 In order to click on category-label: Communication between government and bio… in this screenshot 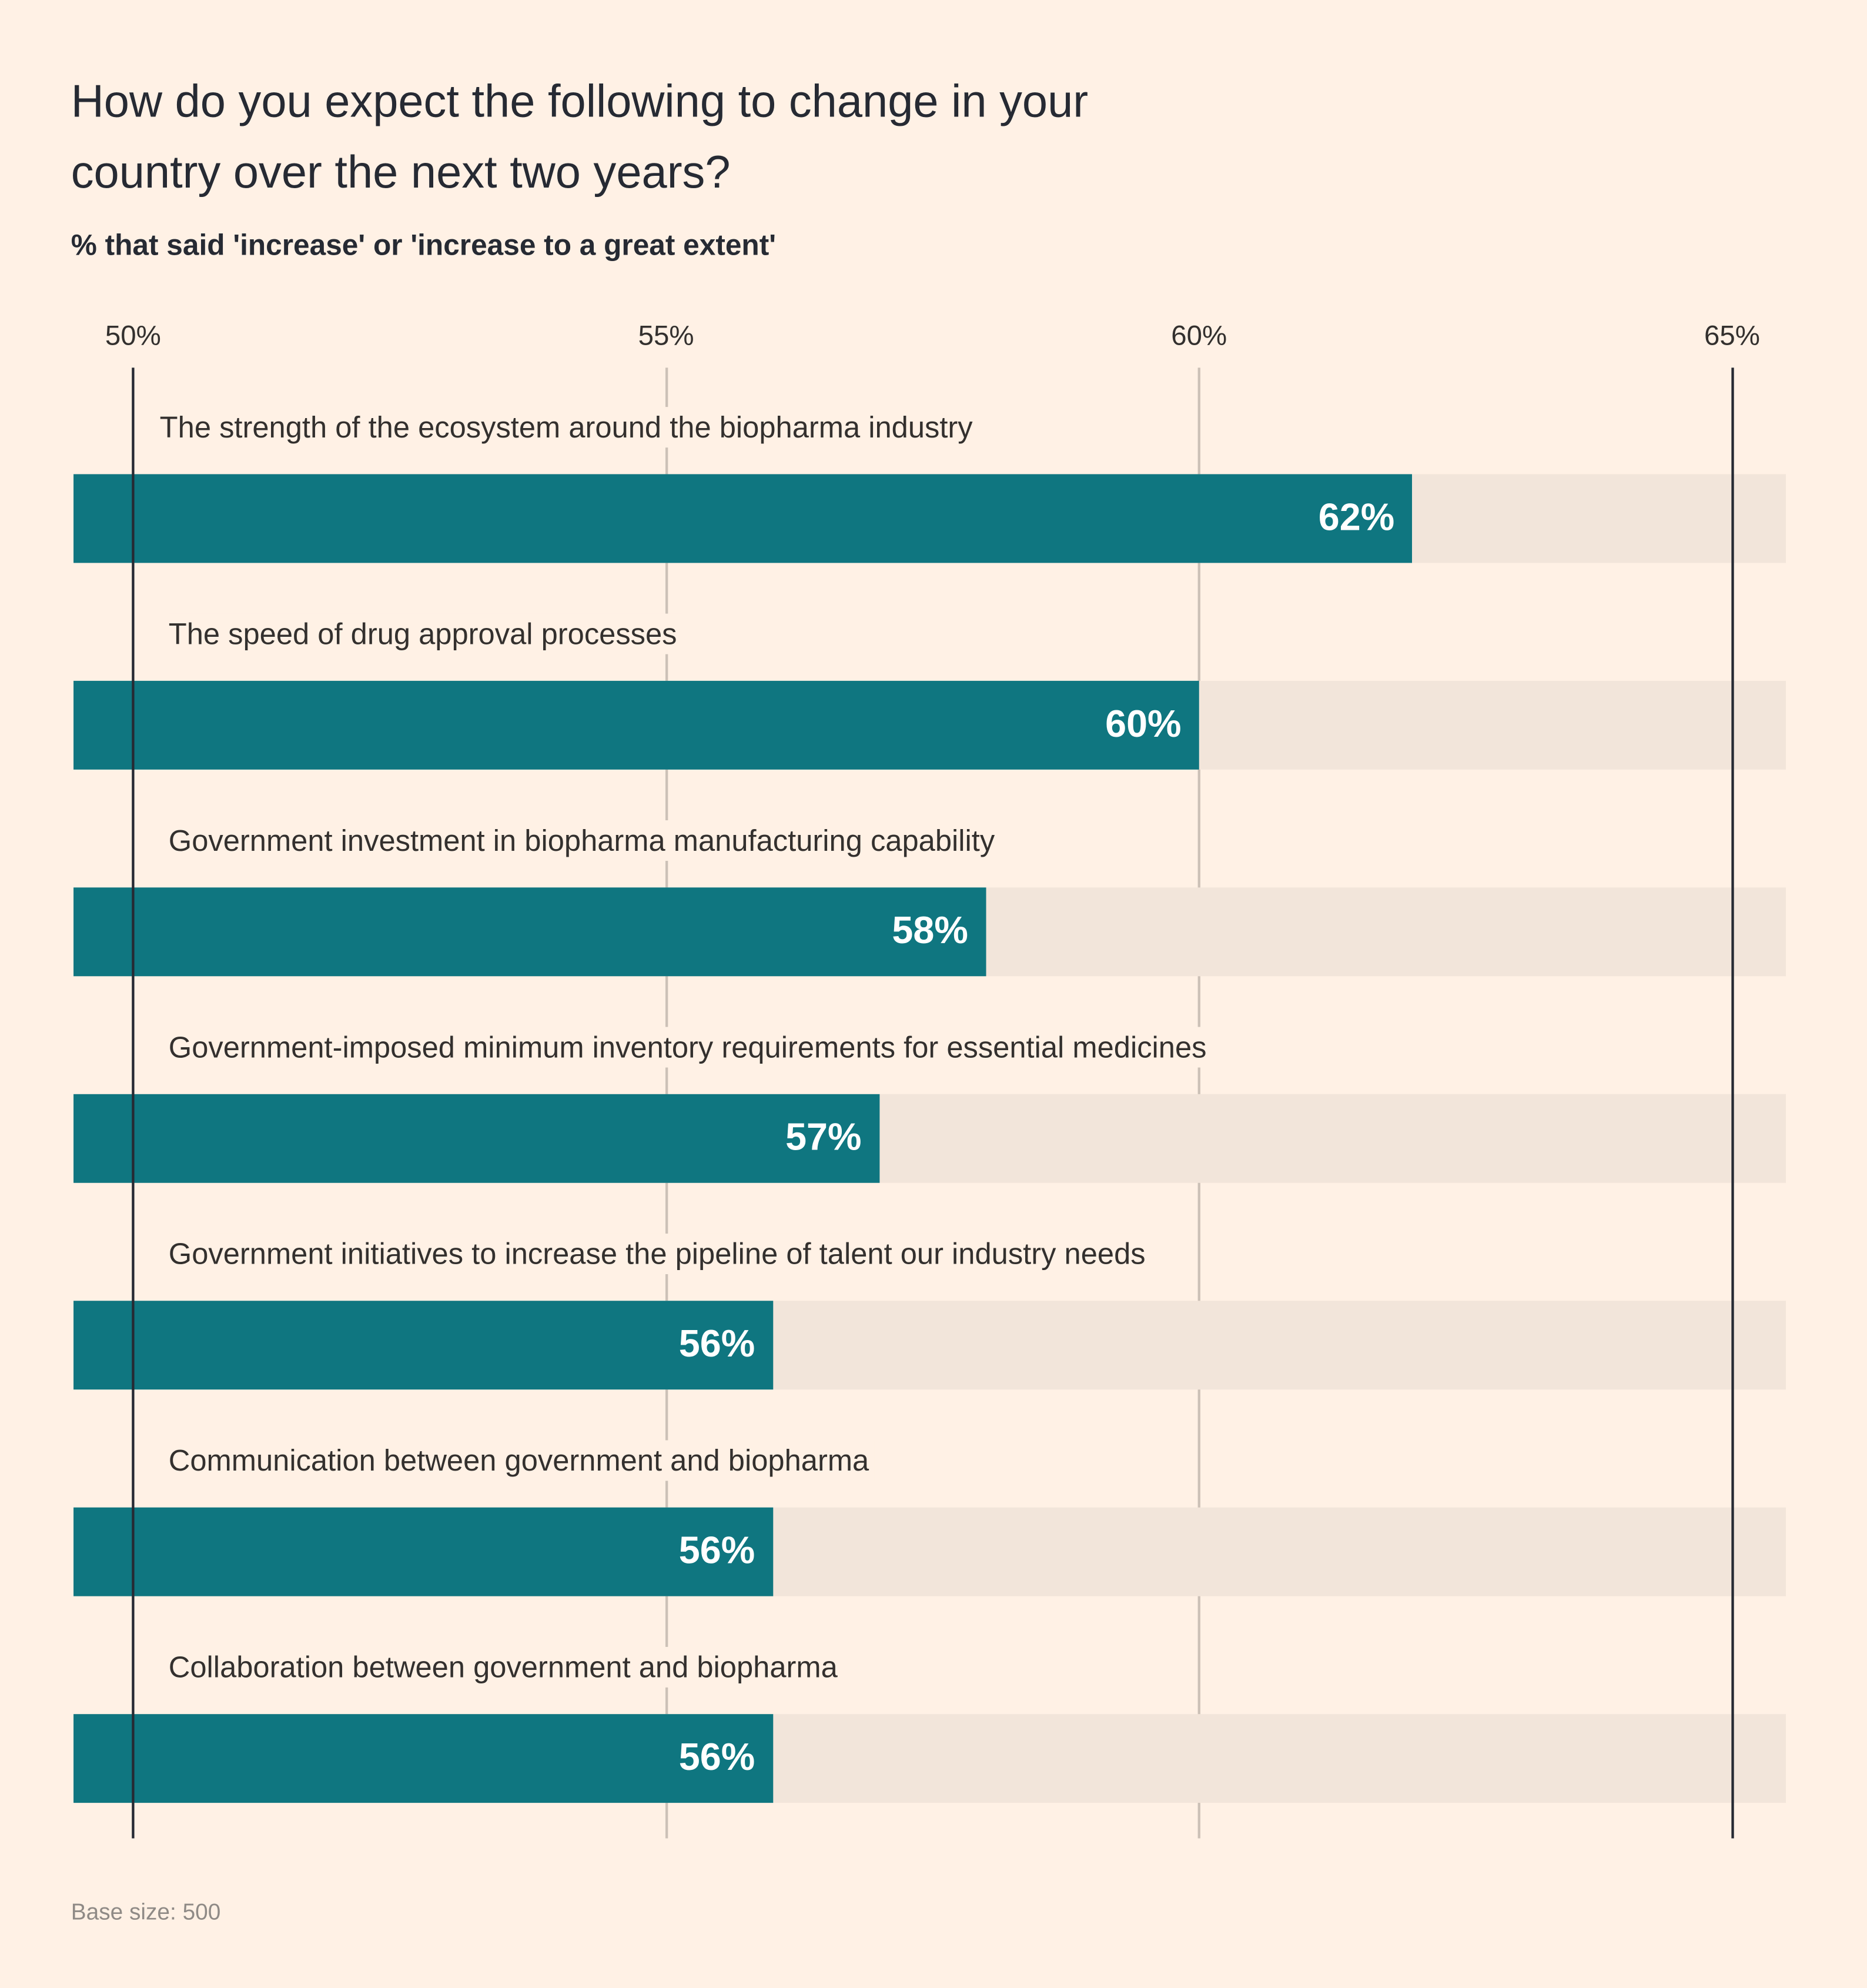, I will do `click(521, 1460)`.